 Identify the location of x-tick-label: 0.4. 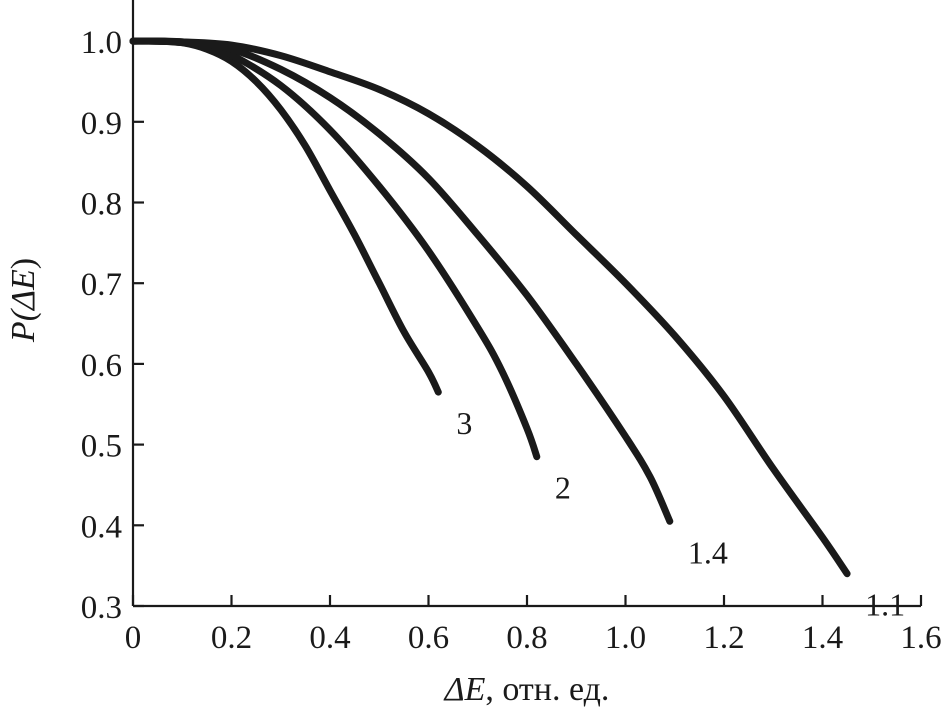
(329, 638).